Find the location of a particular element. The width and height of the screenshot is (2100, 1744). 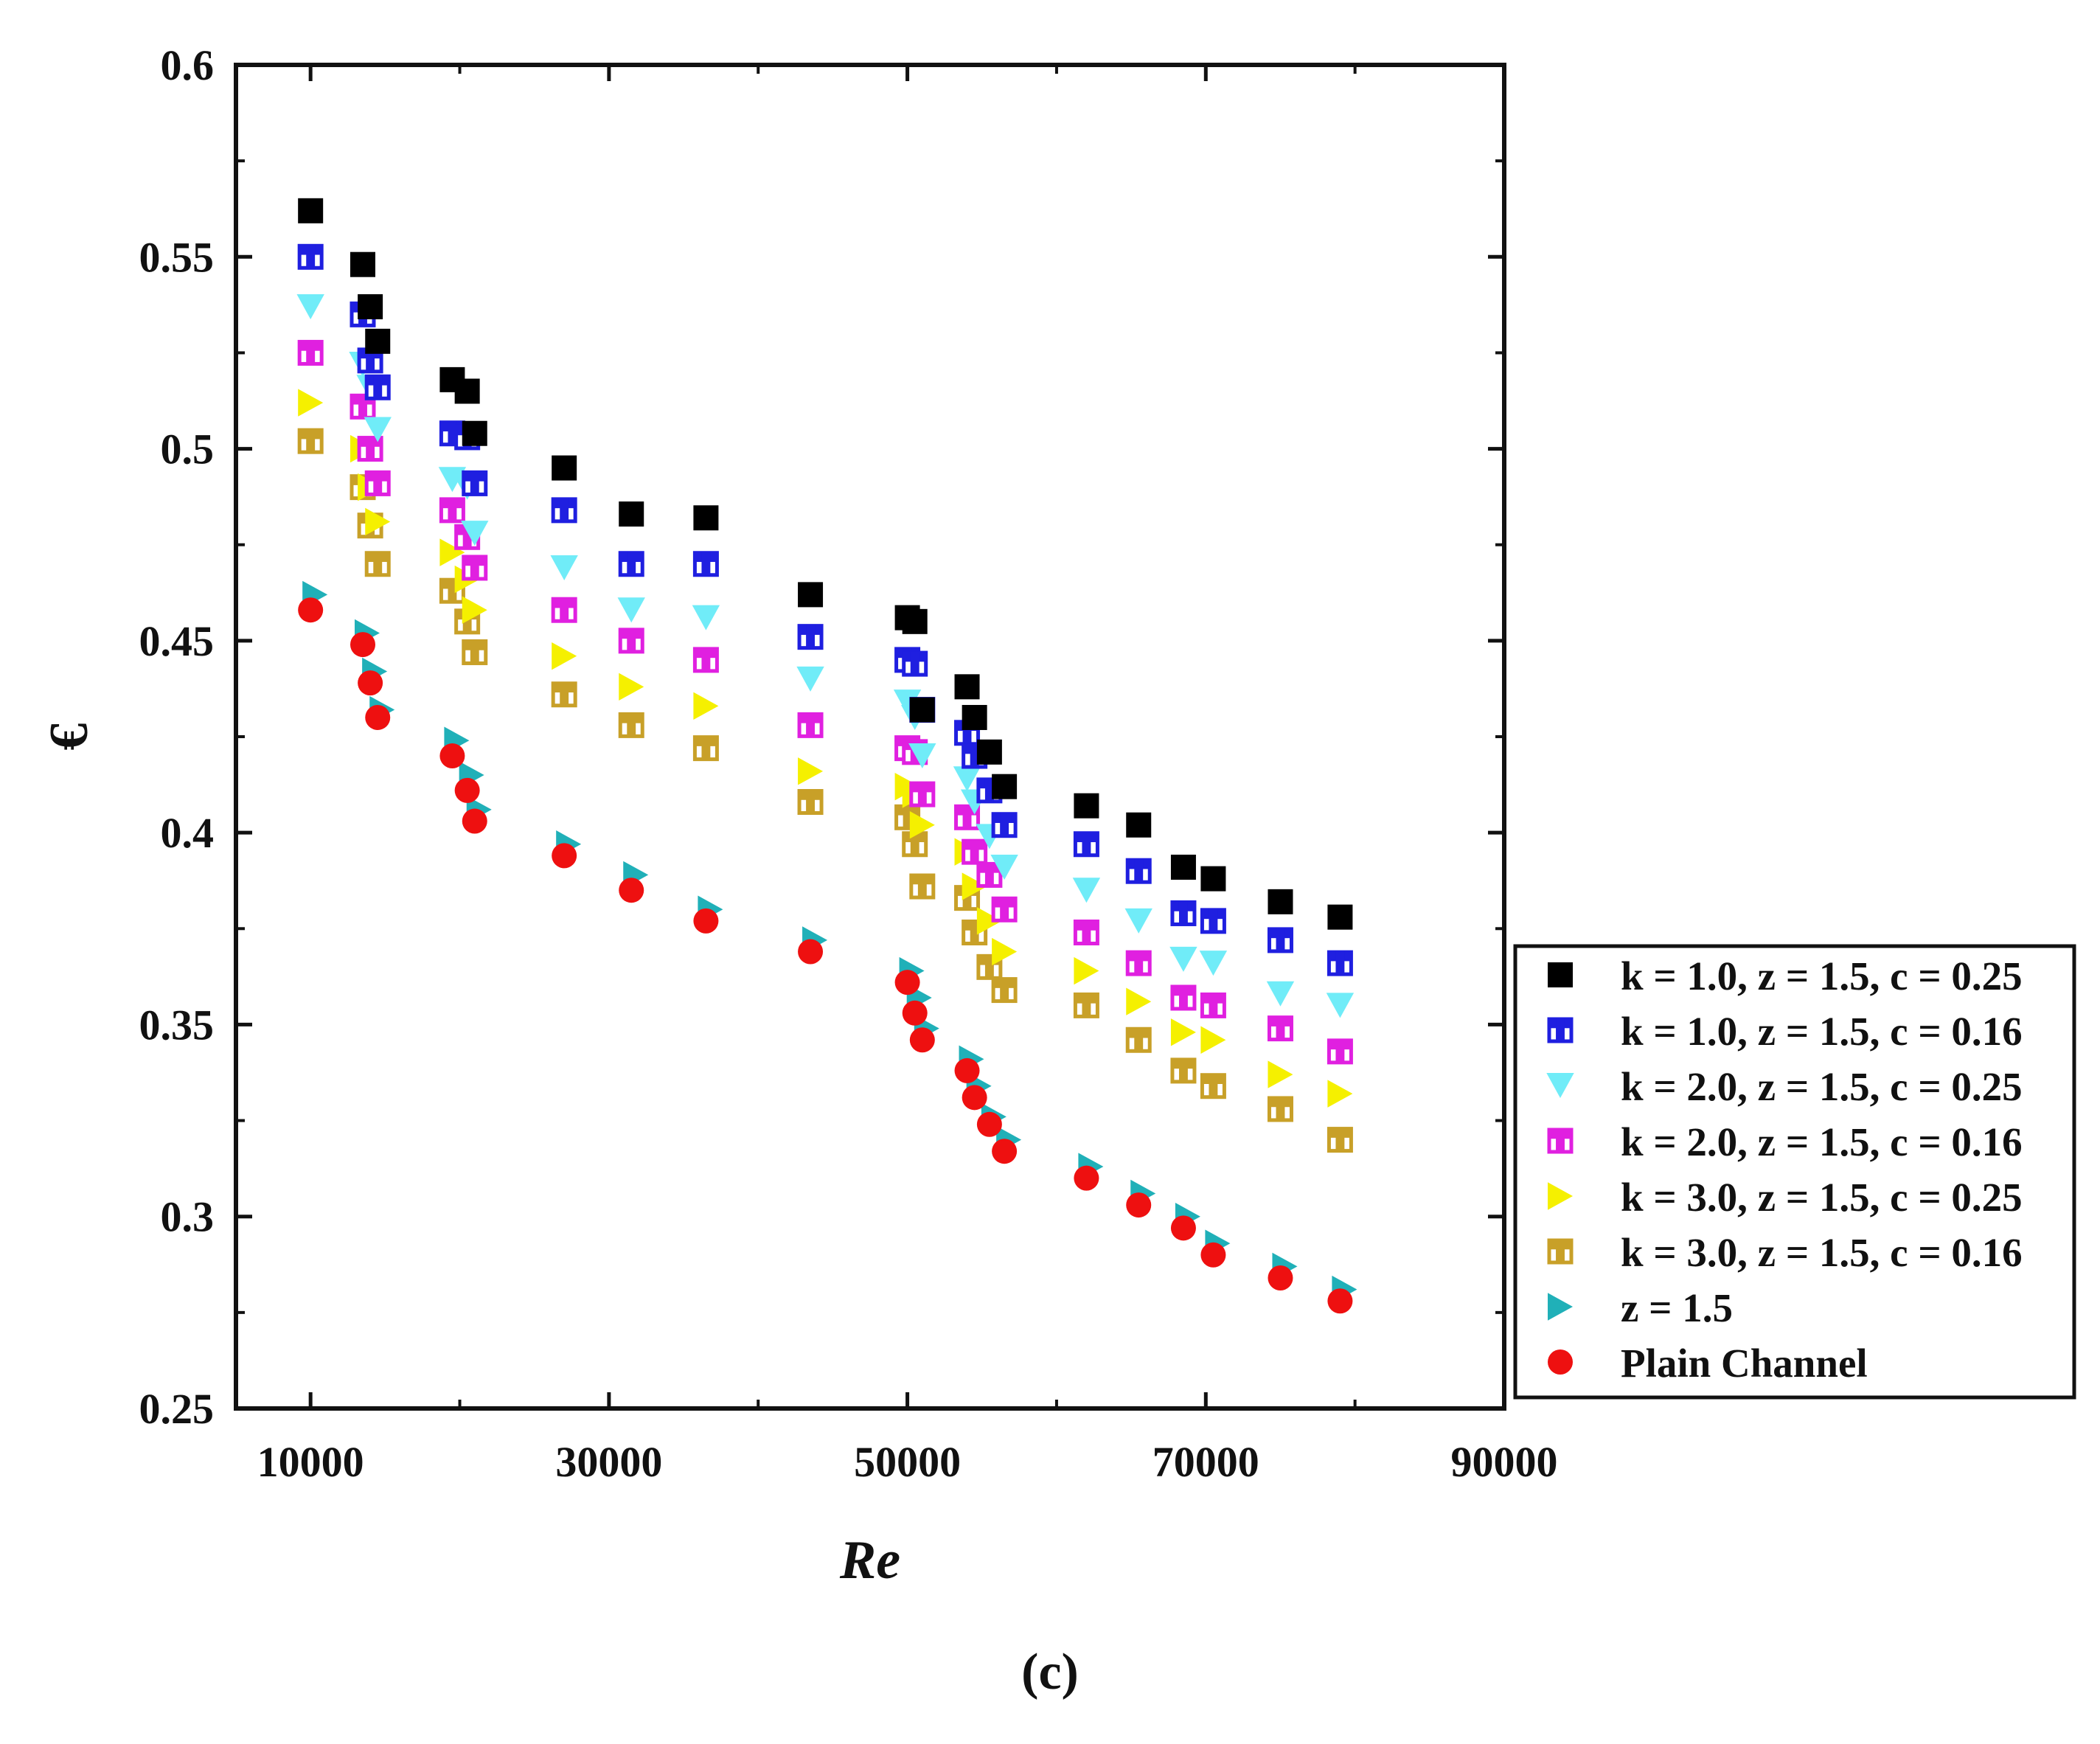

legend-label-6: k = 3.0, z = 1.5, c = 0.16 is located at coordinates (1822, 1252).